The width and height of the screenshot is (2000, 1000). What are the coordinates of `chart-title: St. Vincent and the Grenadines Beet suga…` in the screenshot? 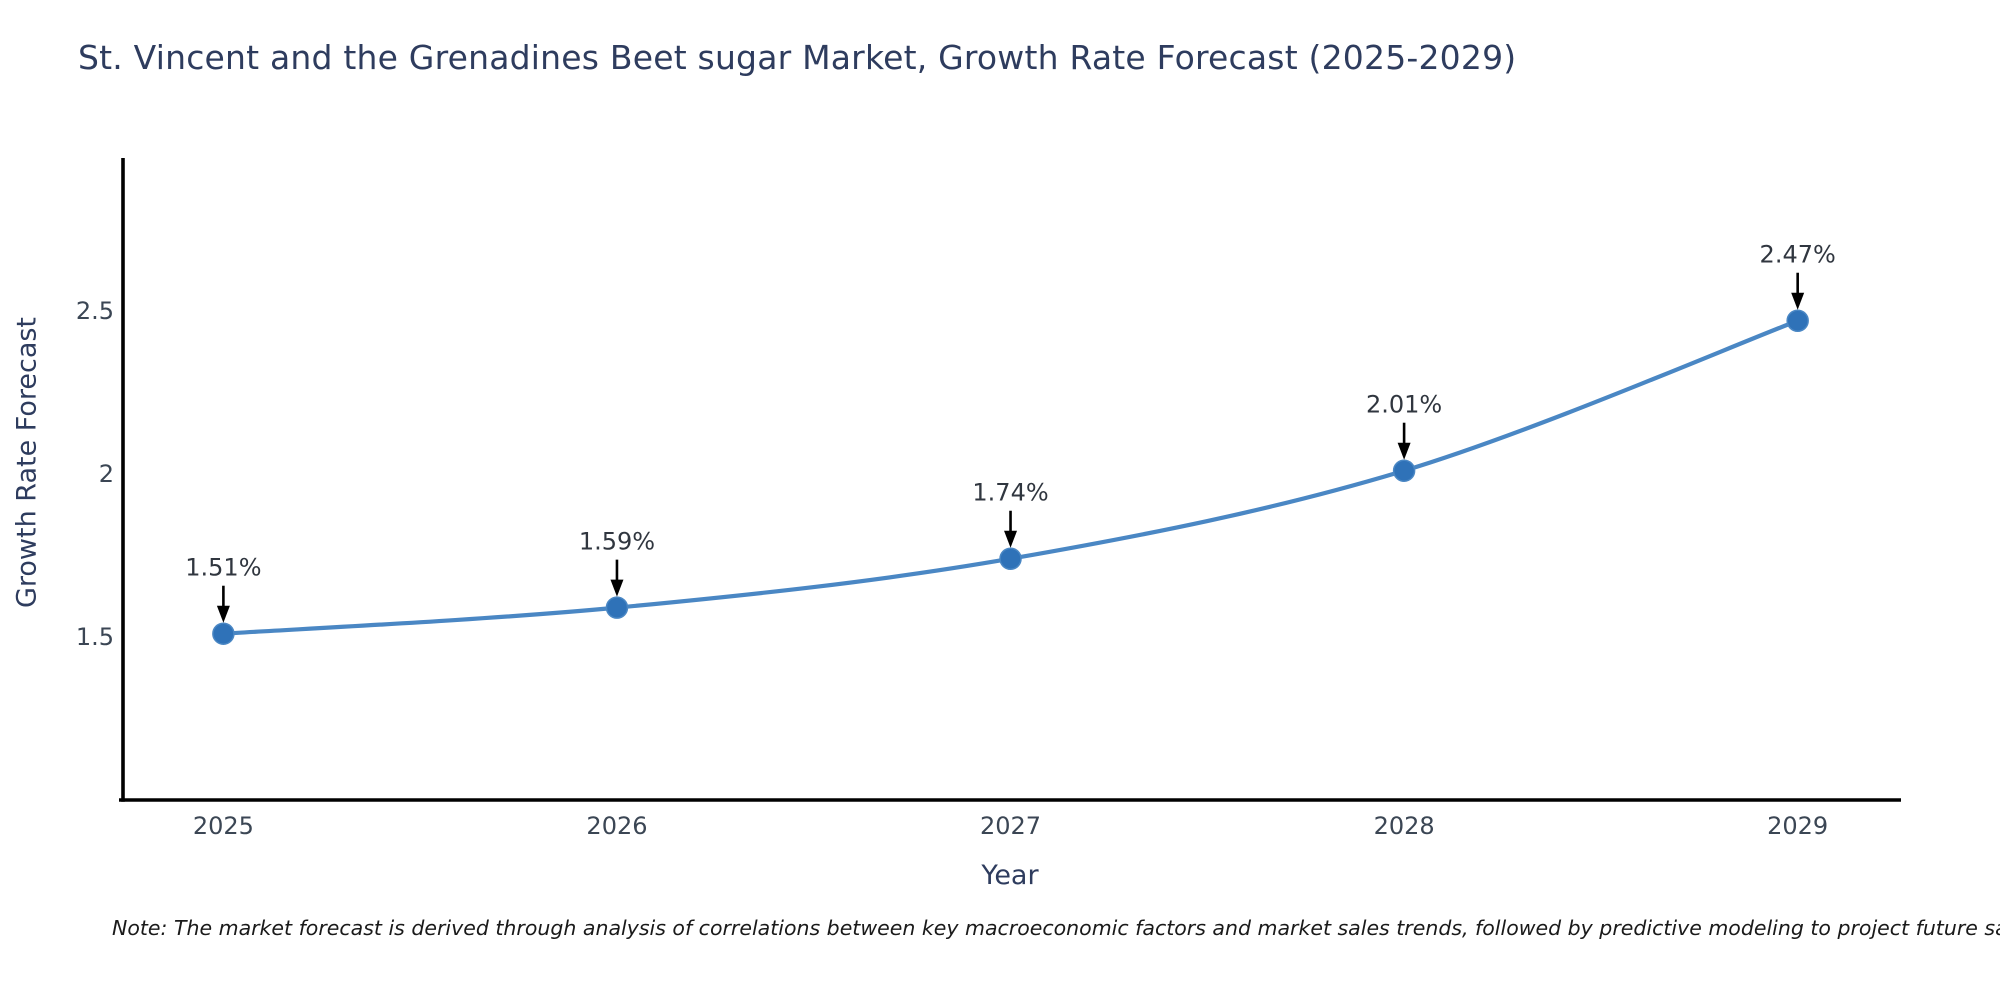 It's located at (797, 57).